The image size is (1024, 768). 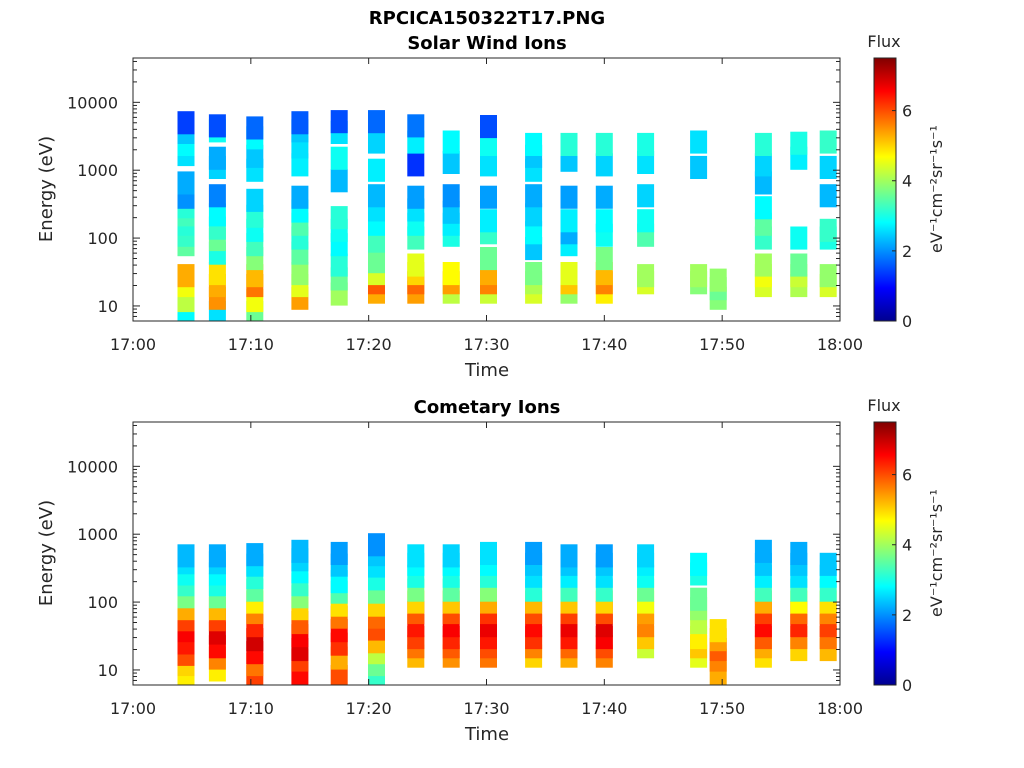 I want to click on y-tick-label: 10, so click(x=108, y=306).